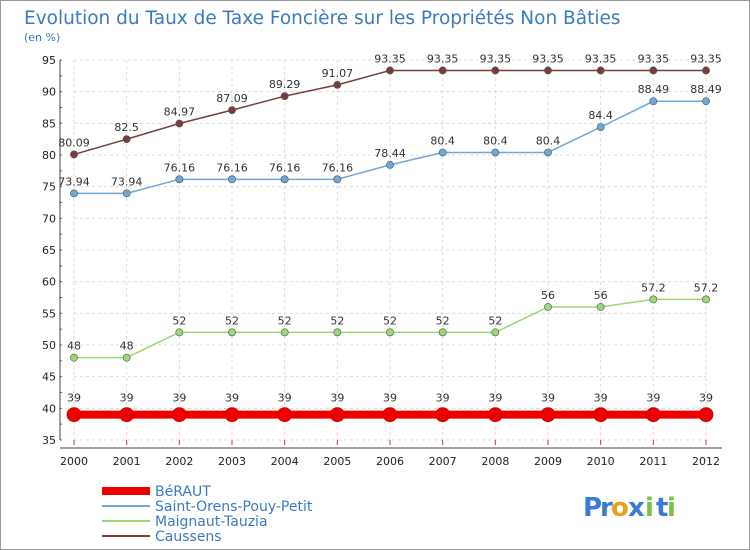 The image size is (750, 550). Describe the element at coordinates (390, 461) in the screenshot. I see `x-tick-label: 2006` at that location.